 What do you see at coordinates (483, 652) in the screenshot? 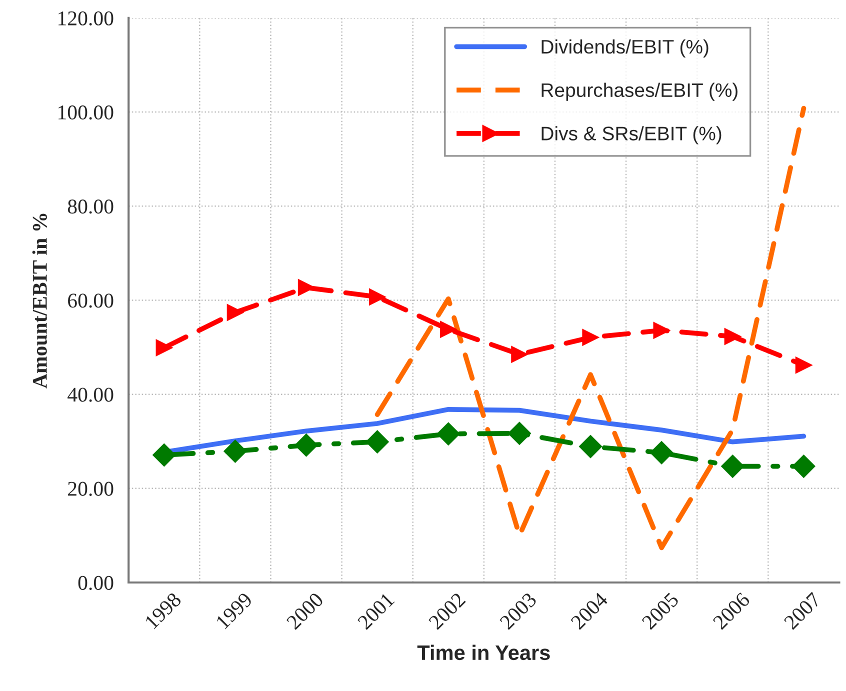
I see `x-axis-title: Time in Years` at bounding box center [483, 652].